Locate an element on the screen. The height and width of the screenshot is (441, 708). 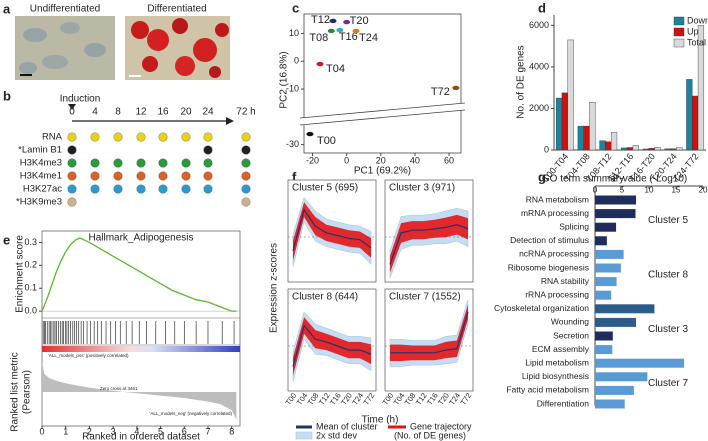
term-label: RNA stability is located at coordinates (565, 281).